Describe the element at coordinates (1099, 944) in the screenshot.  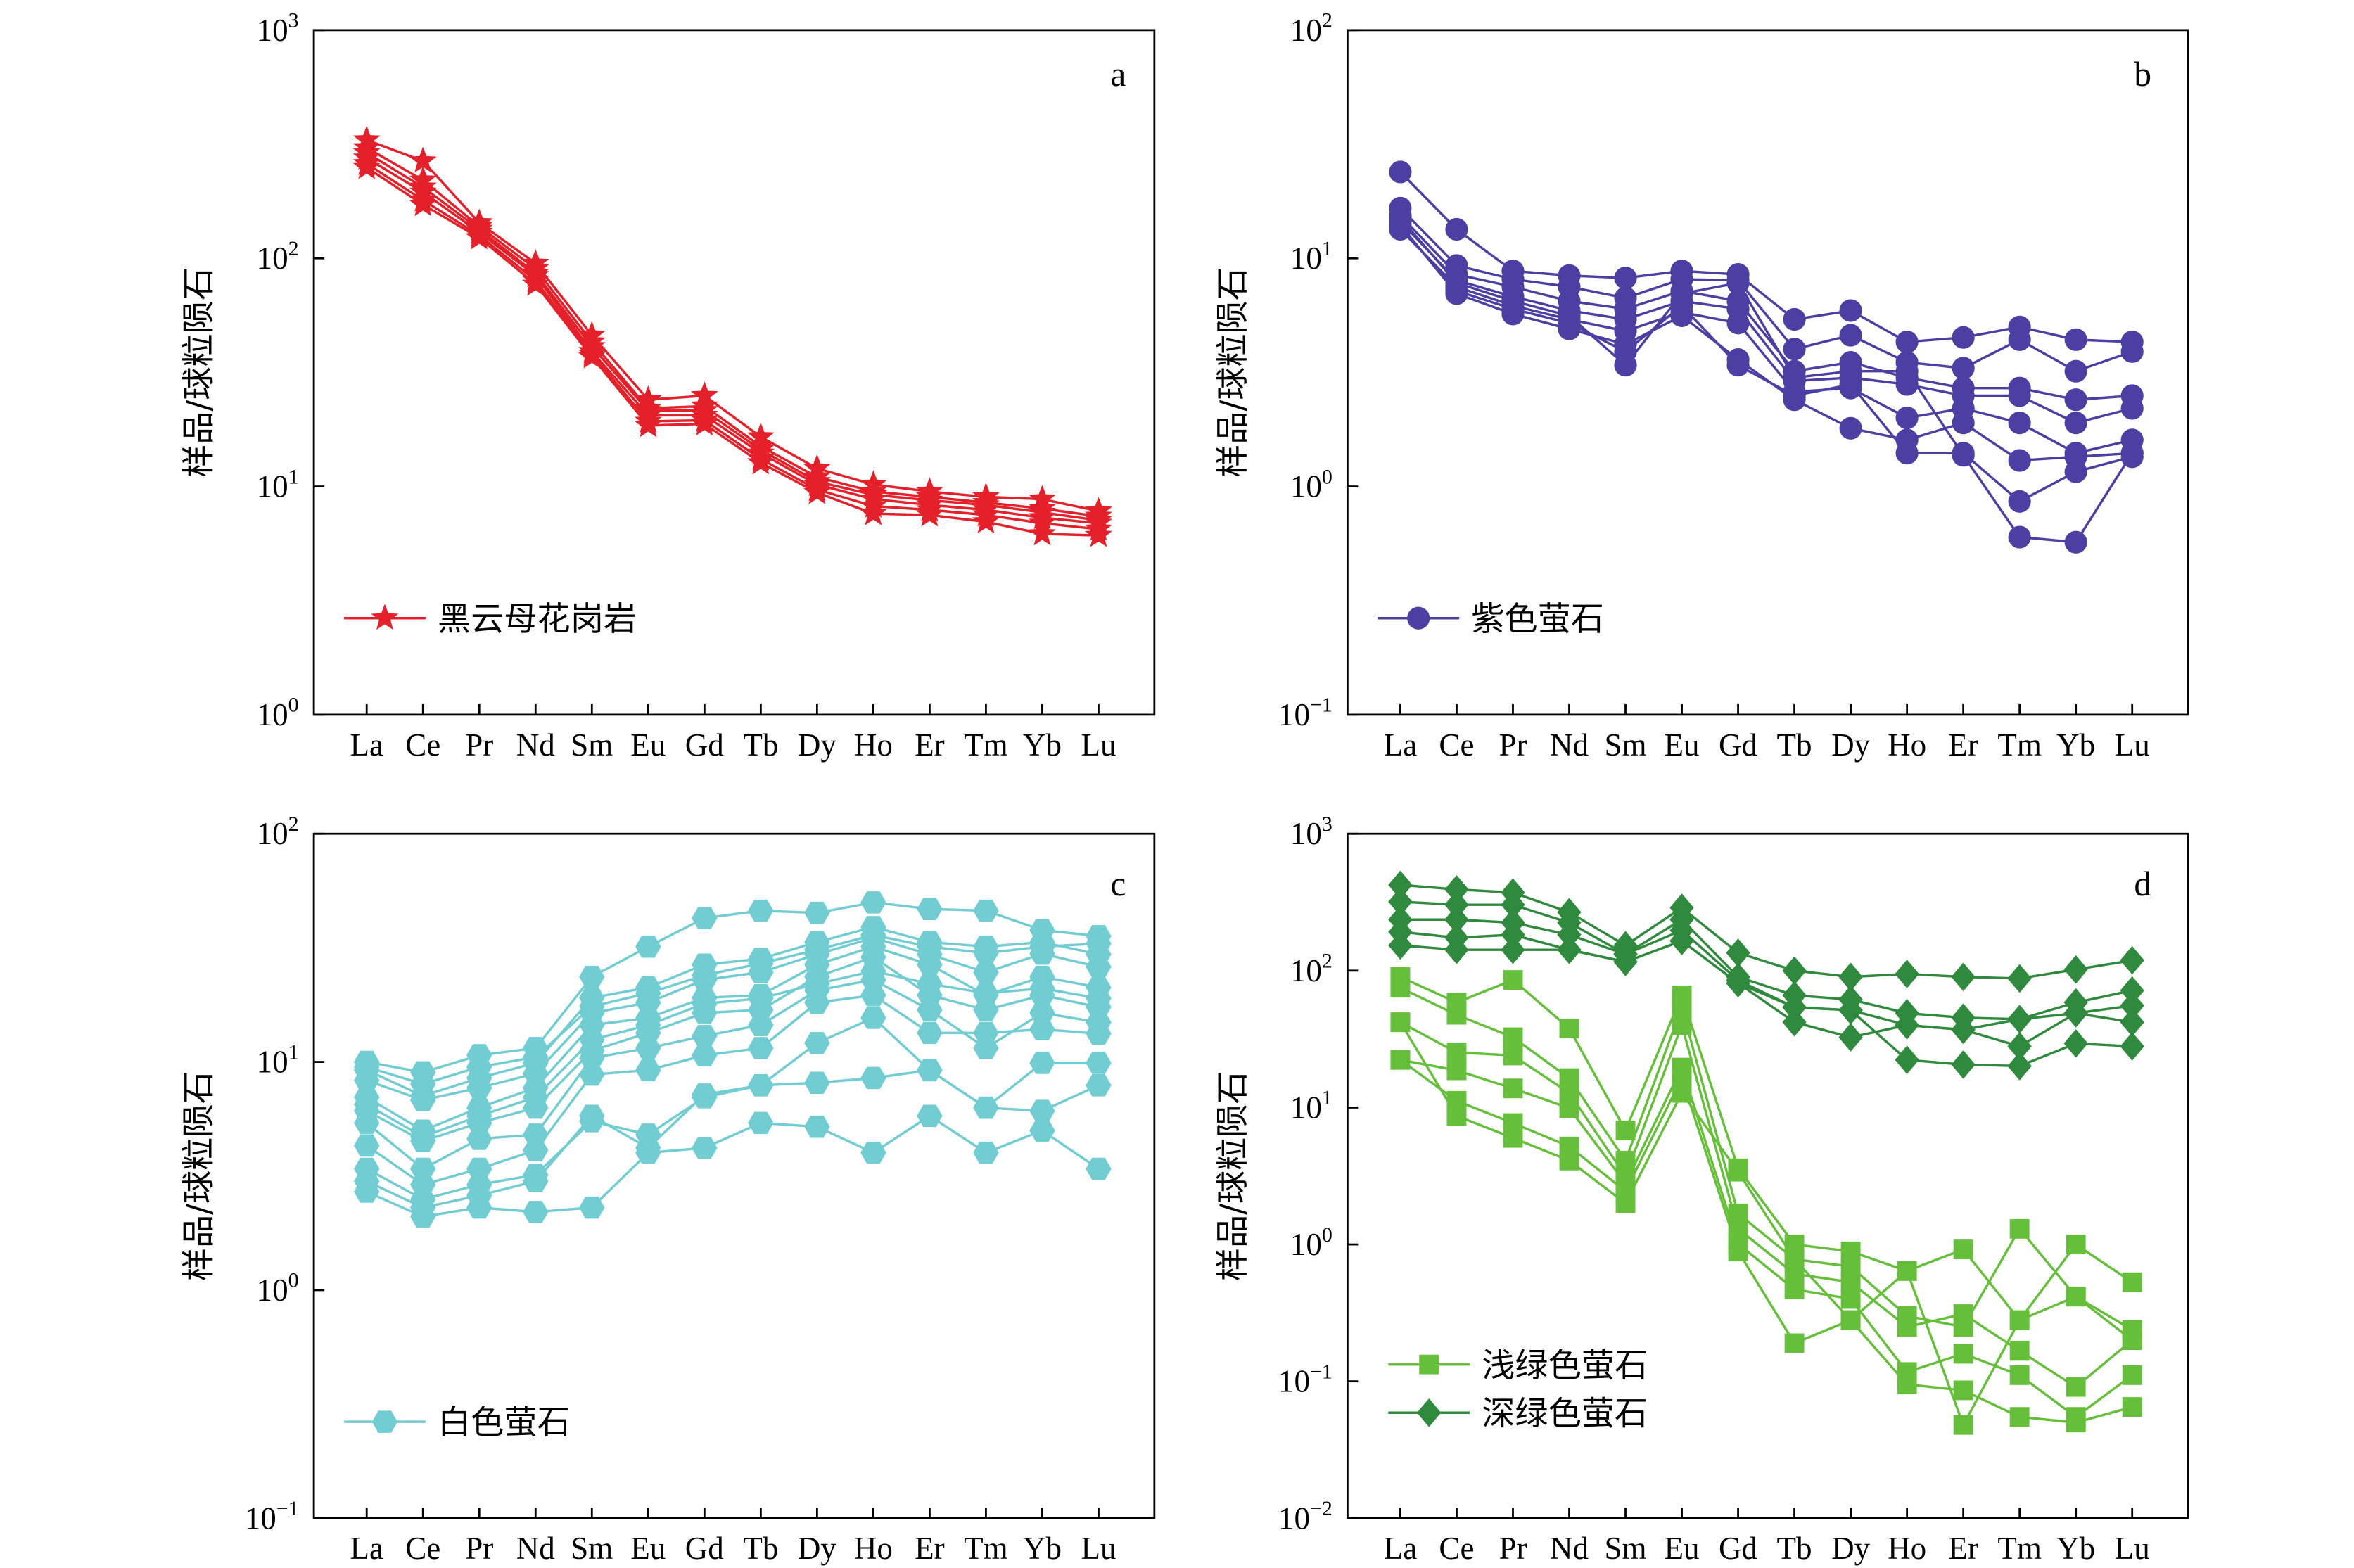
I see `point-c-1-11-lu` at that location.